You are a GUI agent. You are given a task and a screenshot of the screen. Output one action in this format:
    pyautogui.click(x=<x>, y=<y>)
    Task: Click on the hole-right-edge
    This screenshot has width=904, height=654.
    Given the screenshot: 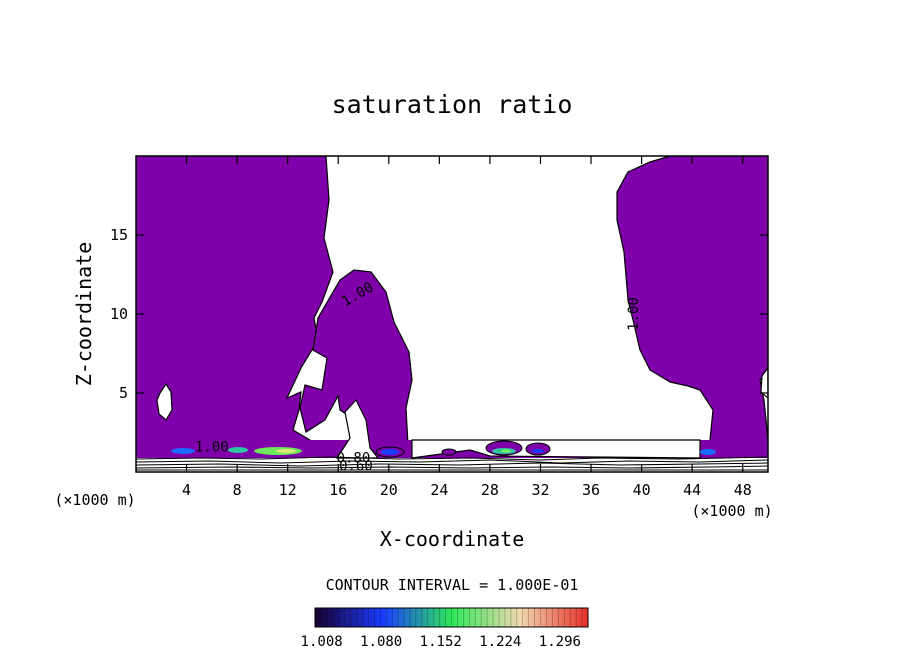 What is the action you would take?
    pyautogui.click(x=764, y=383)
    